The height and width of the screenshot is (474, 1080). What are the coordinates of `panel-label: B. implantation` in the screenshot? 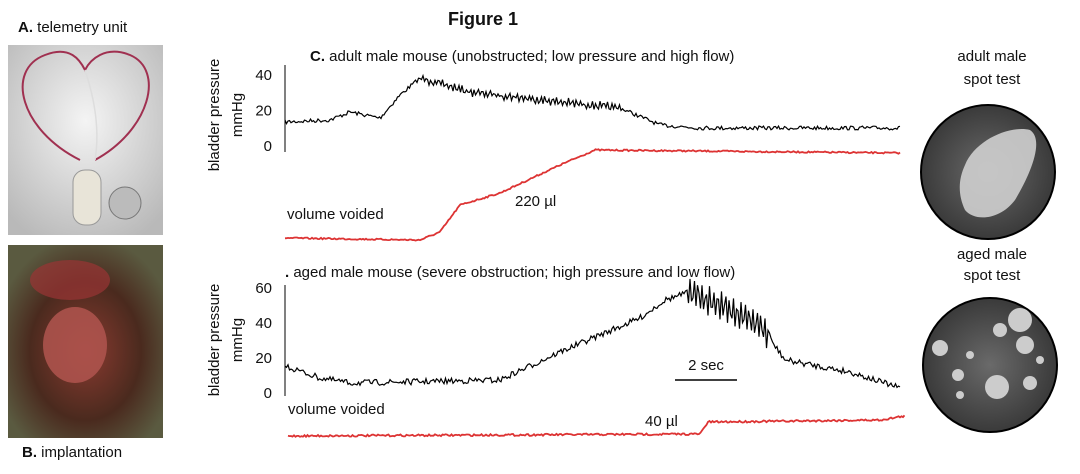 It's located at (72, 452).